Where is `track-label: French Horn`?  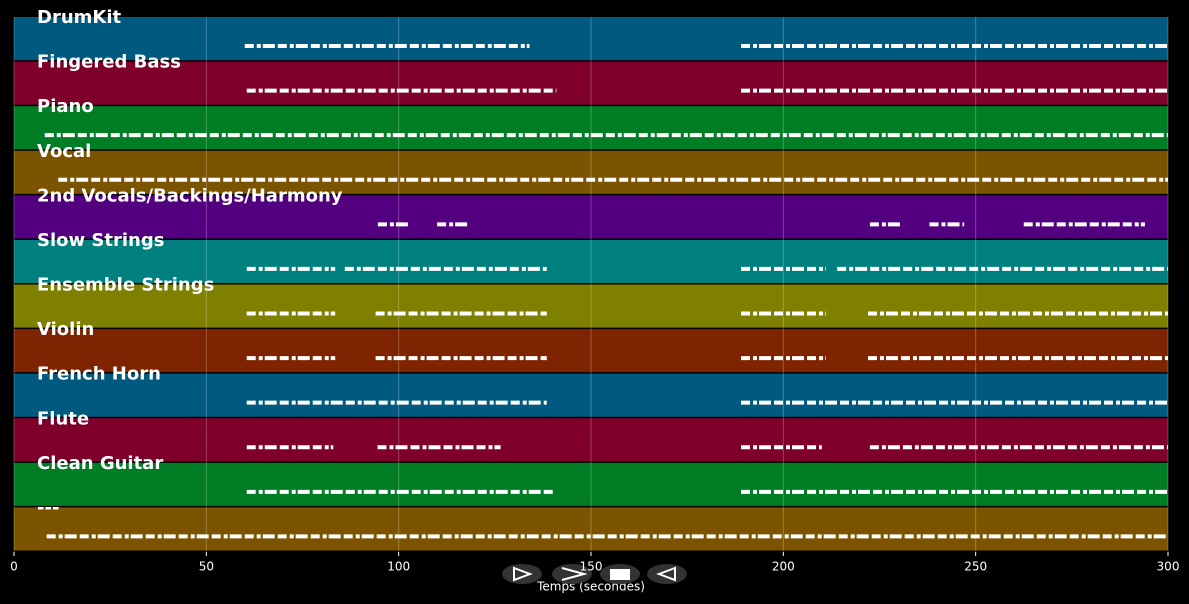 track-label: French Horn is located at coordinates (99, 374).